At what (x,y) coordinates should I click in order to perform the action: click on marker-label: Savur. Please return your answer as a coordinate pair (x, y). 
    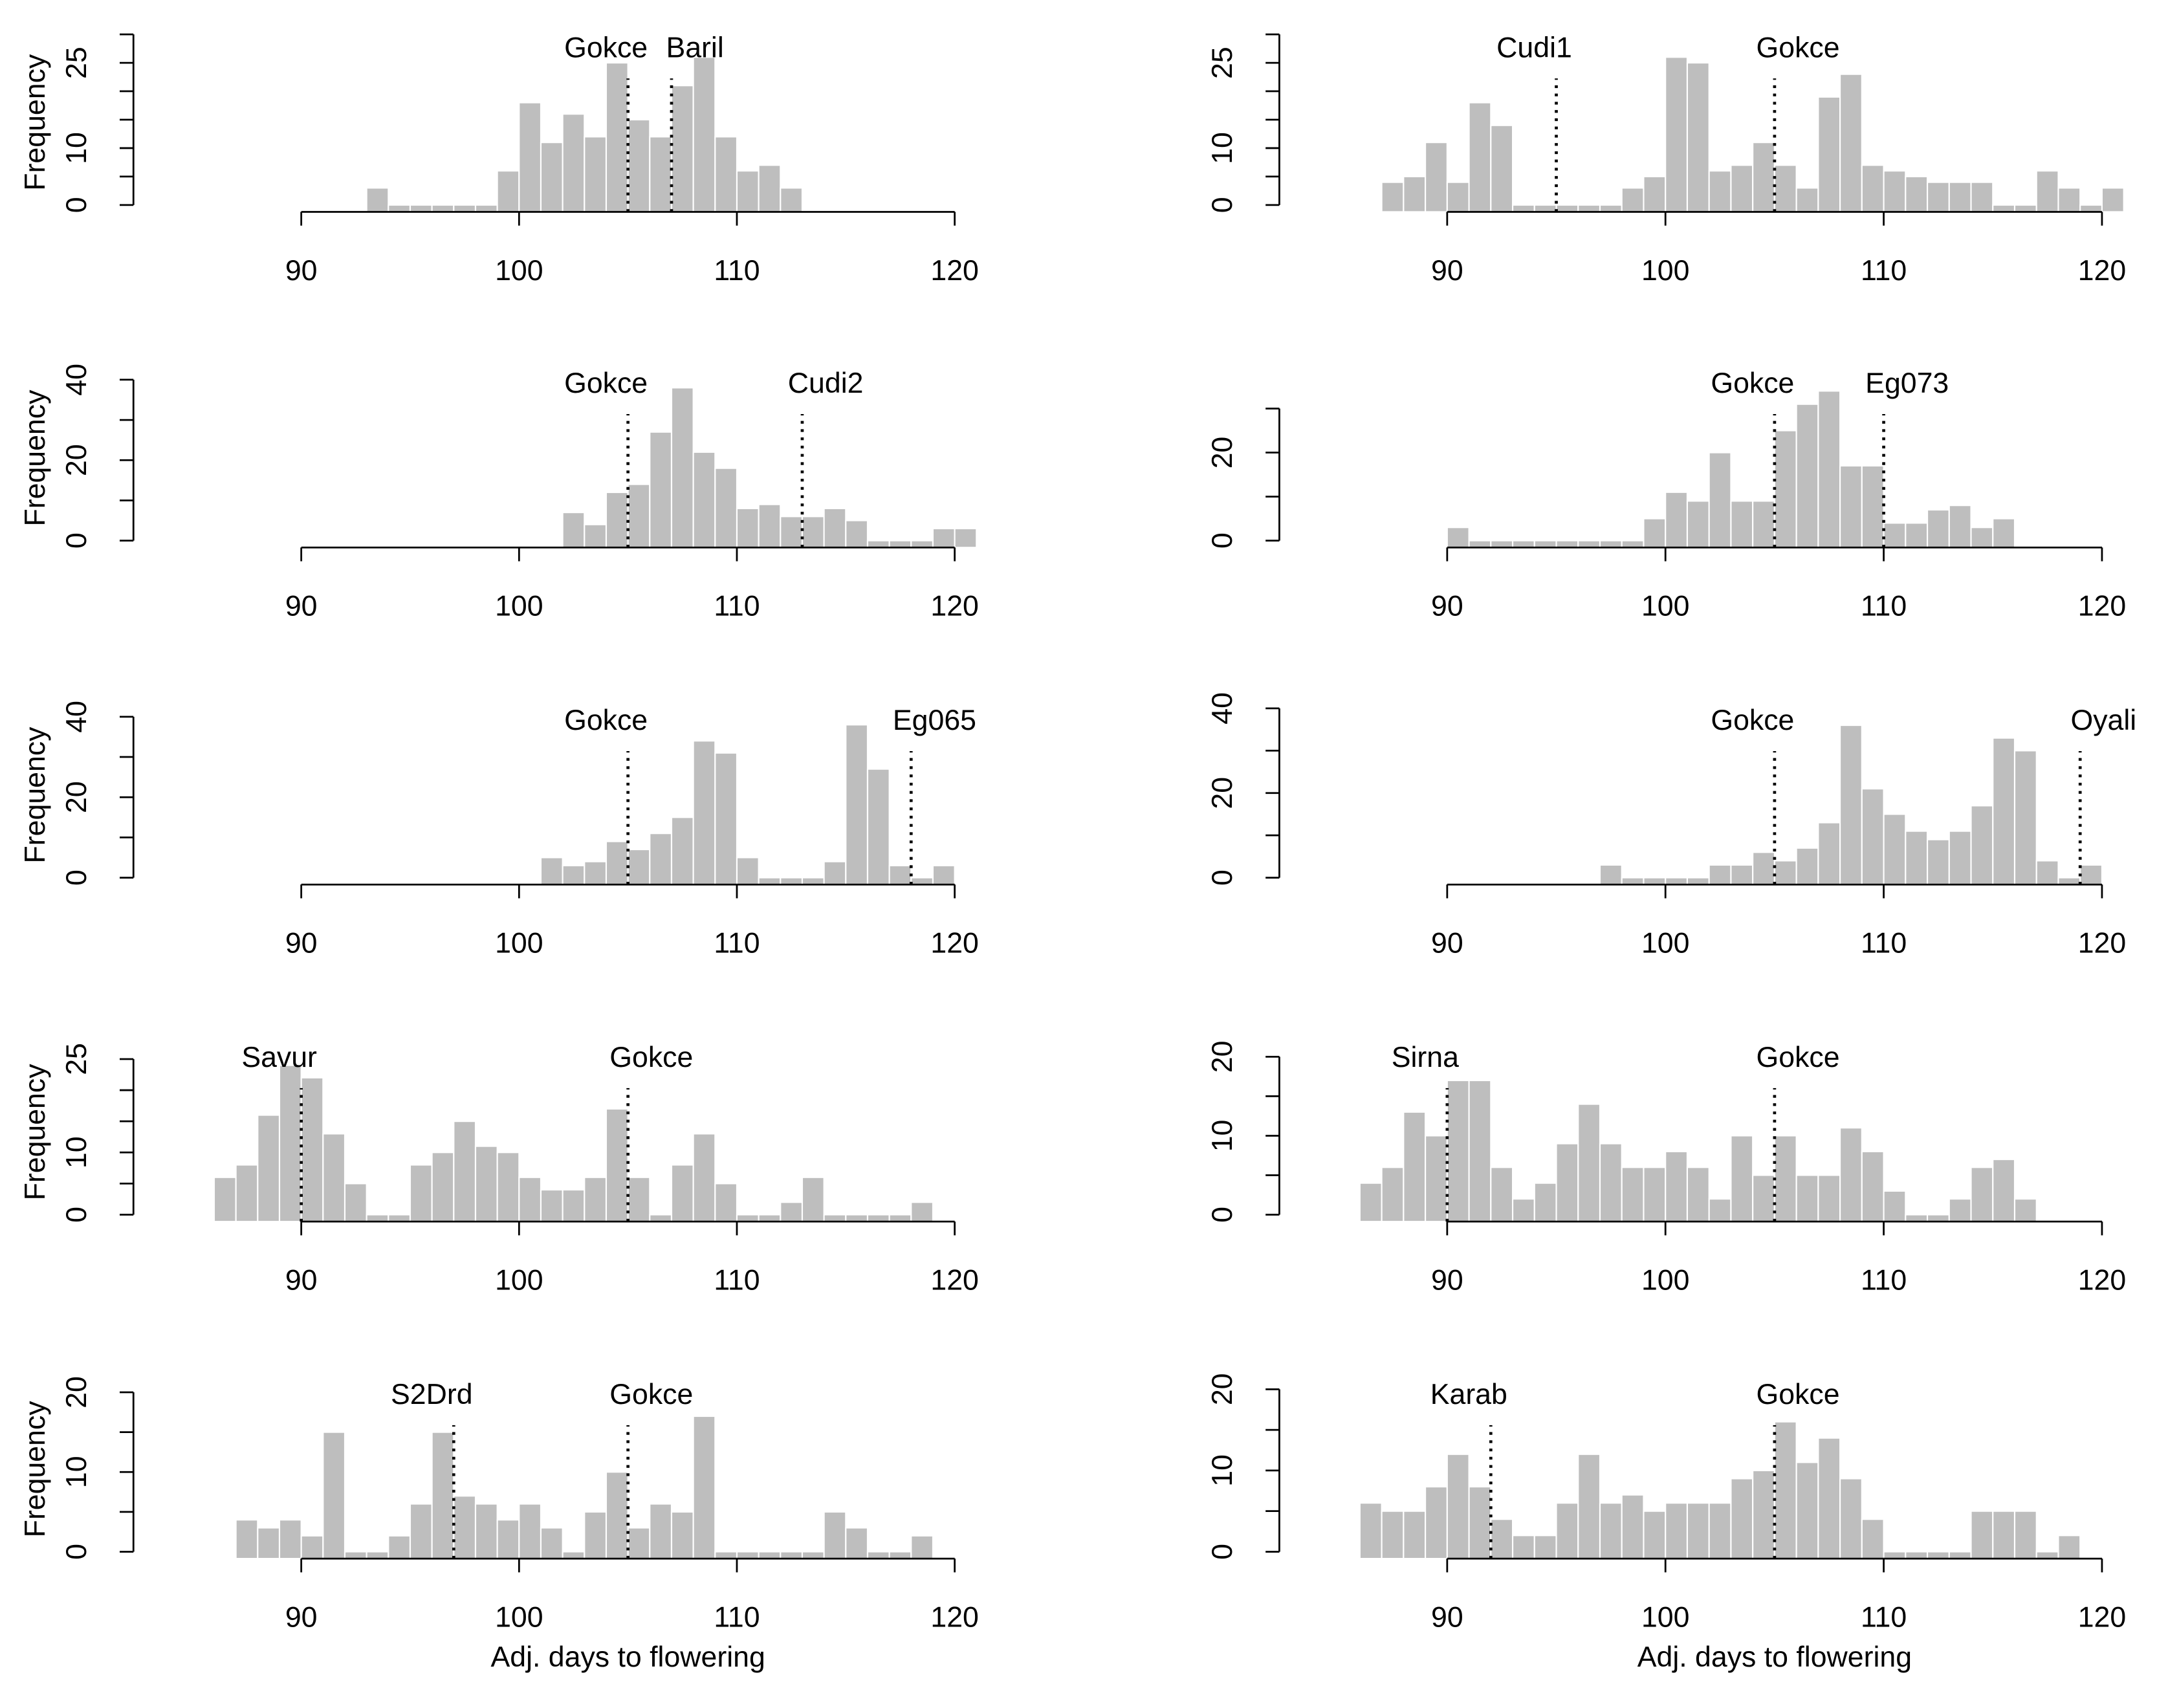
    Looking at the image, I should click on (279, 1057).